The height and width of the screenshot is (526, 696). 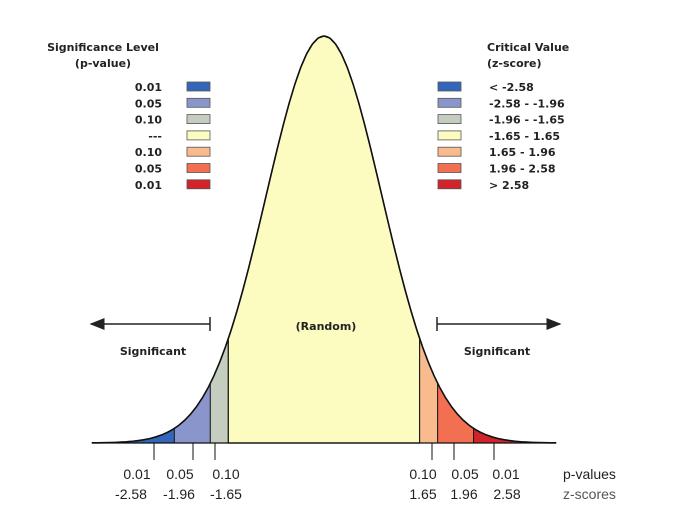 I want to click on significance-level-label-2: 0.10, so click(x=148, y=120).